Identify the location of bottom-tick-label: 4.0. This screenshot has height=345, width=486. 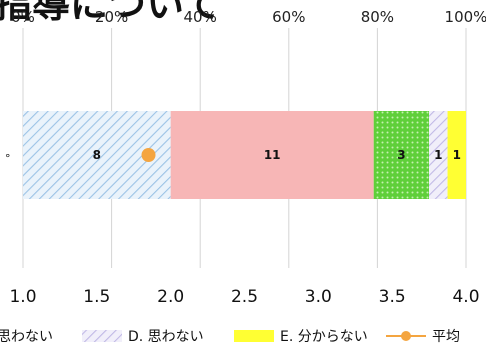
(465, 297).